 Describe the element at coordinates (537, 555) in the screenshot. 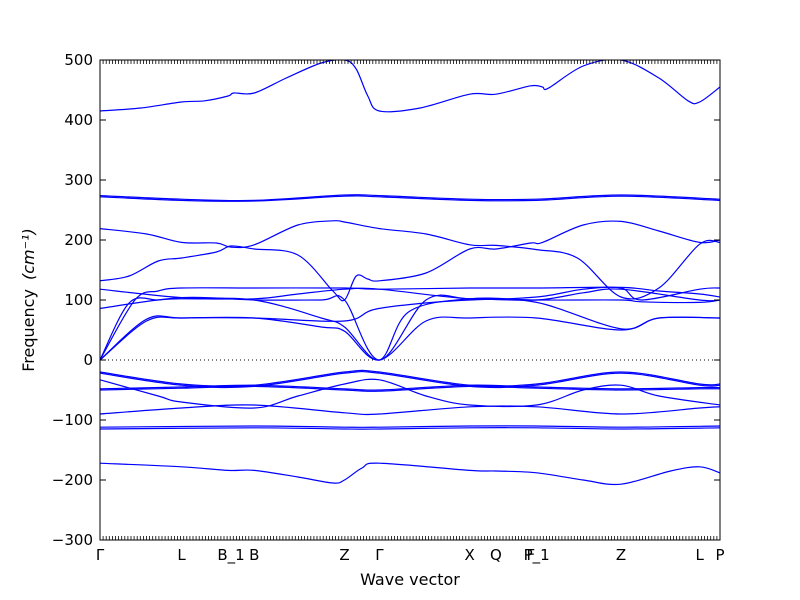

I see `x-tick-label: P_1` at that location.